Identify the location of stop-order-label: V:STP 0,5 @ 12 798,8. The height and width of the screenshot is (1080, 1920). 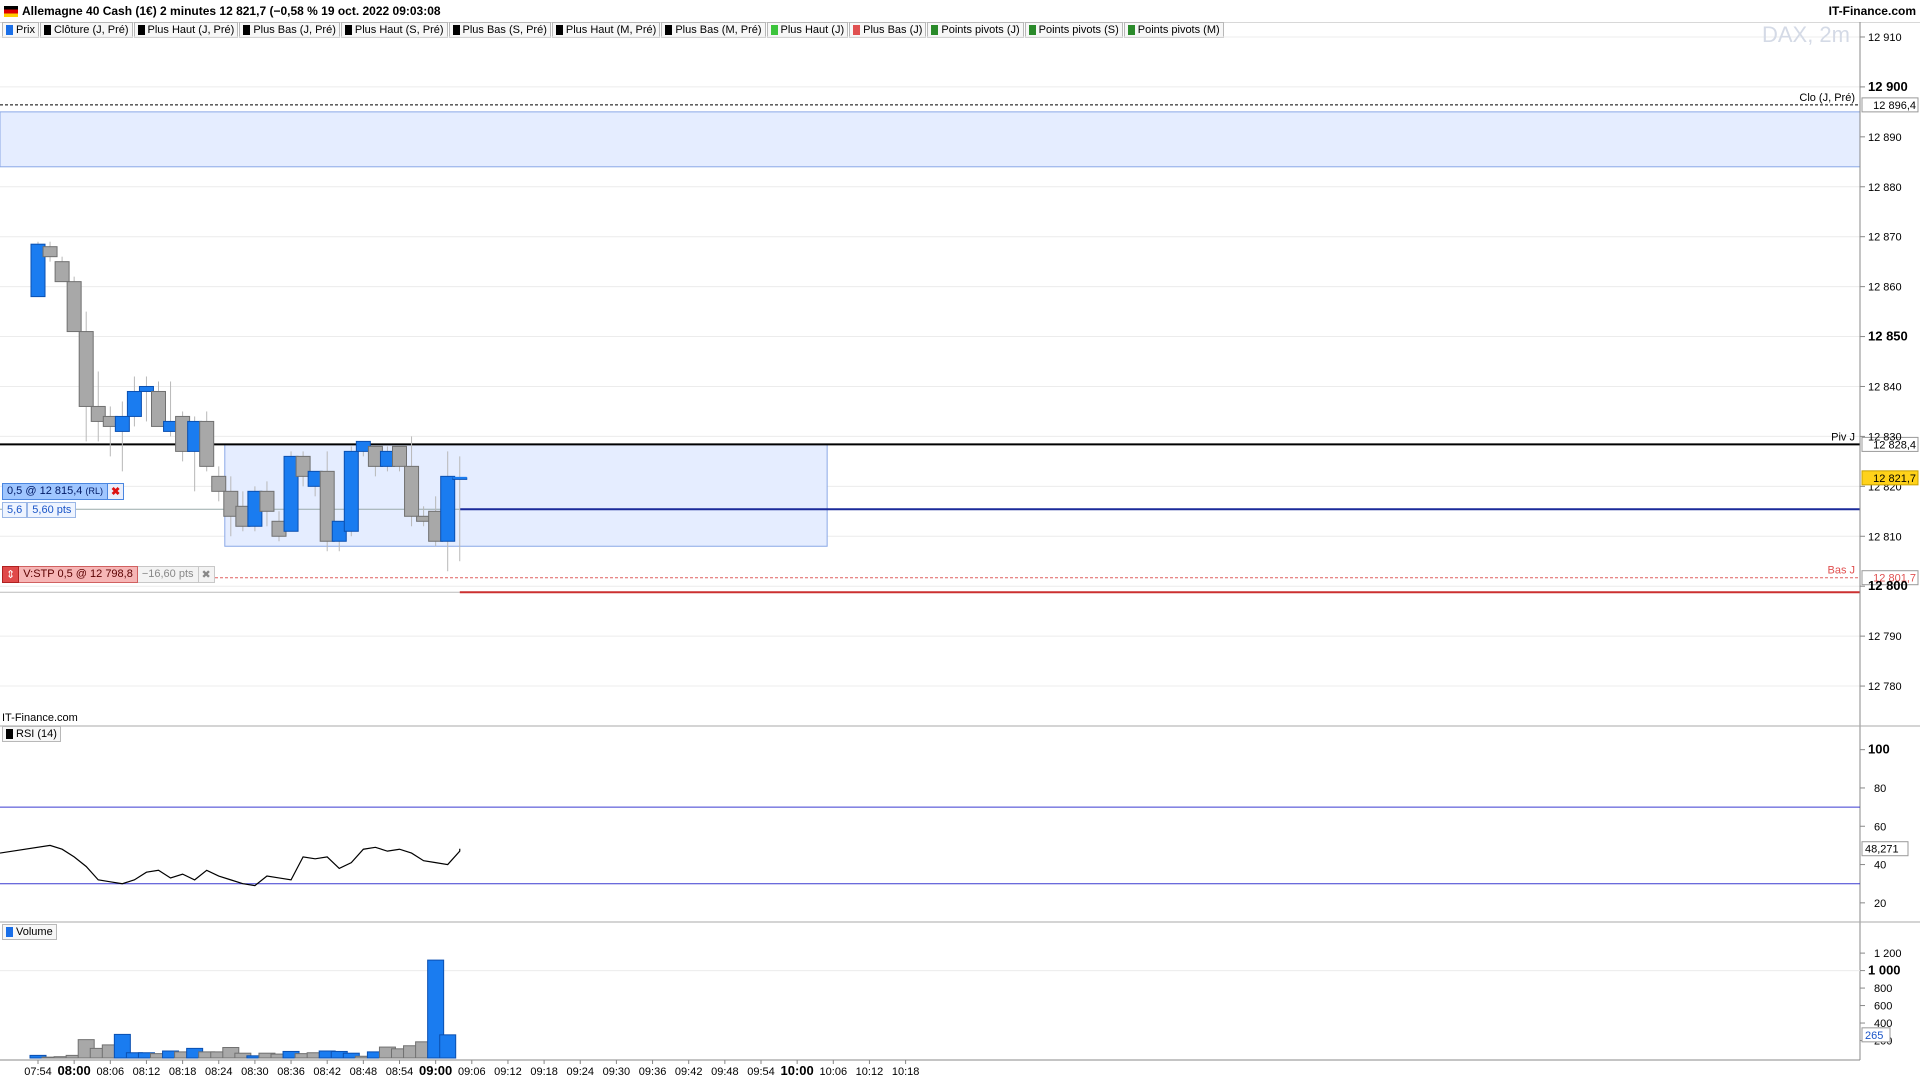
(78, 574).